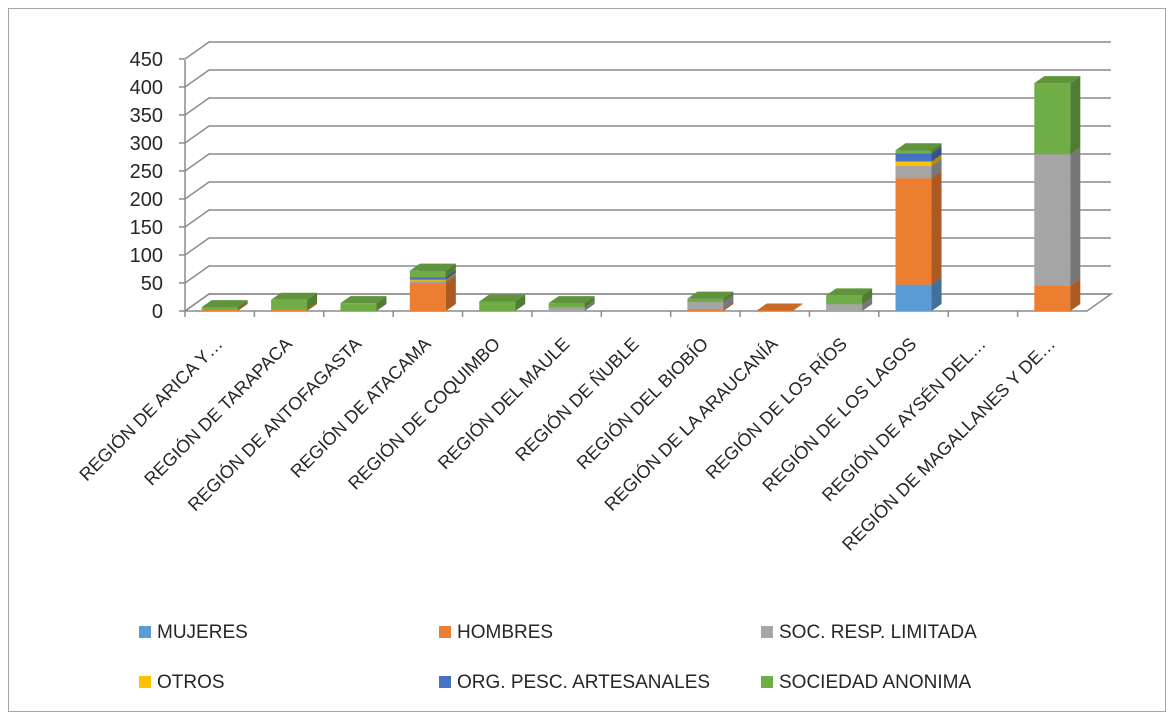 Image resolution: width=1173 pixels, height=715 pixels. Describe the element at coordinates (875, 682) in the screenshot. I see `legend-label: SOCIEDAD ANONIMA` at that location.